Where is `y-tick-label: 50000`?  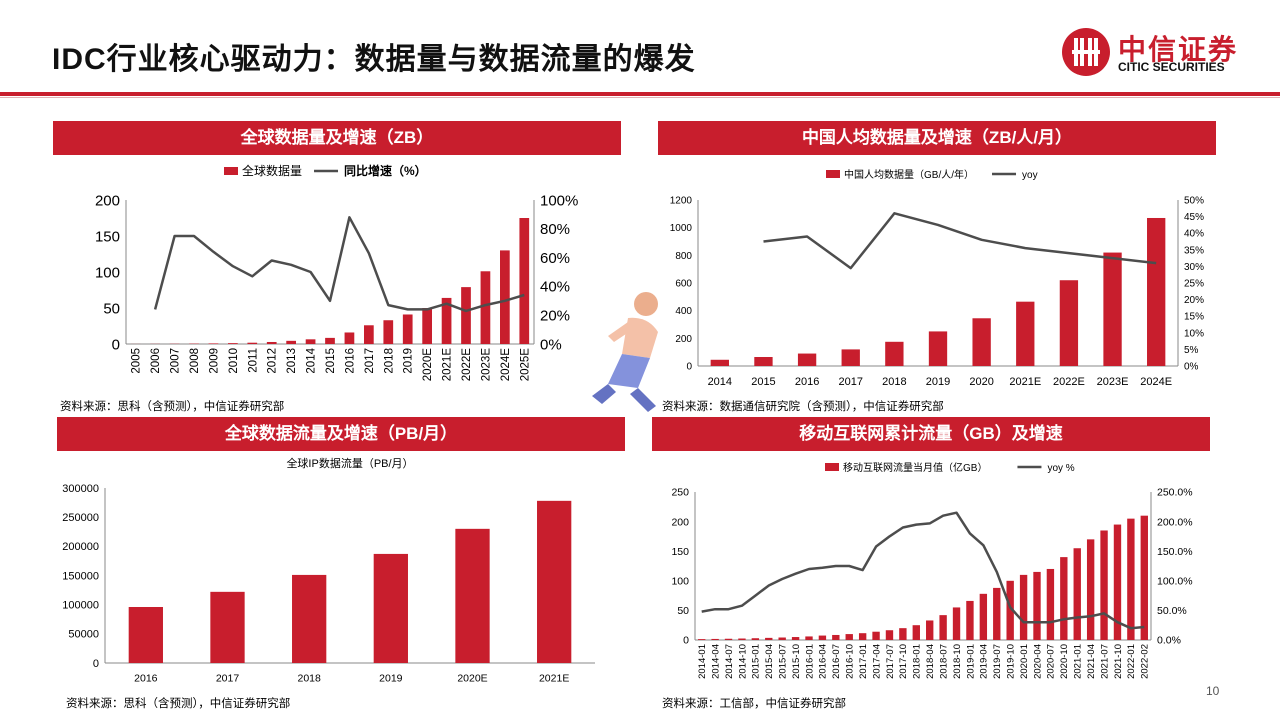
y-tick-label: 50000 is located at coordinates (83, 635).